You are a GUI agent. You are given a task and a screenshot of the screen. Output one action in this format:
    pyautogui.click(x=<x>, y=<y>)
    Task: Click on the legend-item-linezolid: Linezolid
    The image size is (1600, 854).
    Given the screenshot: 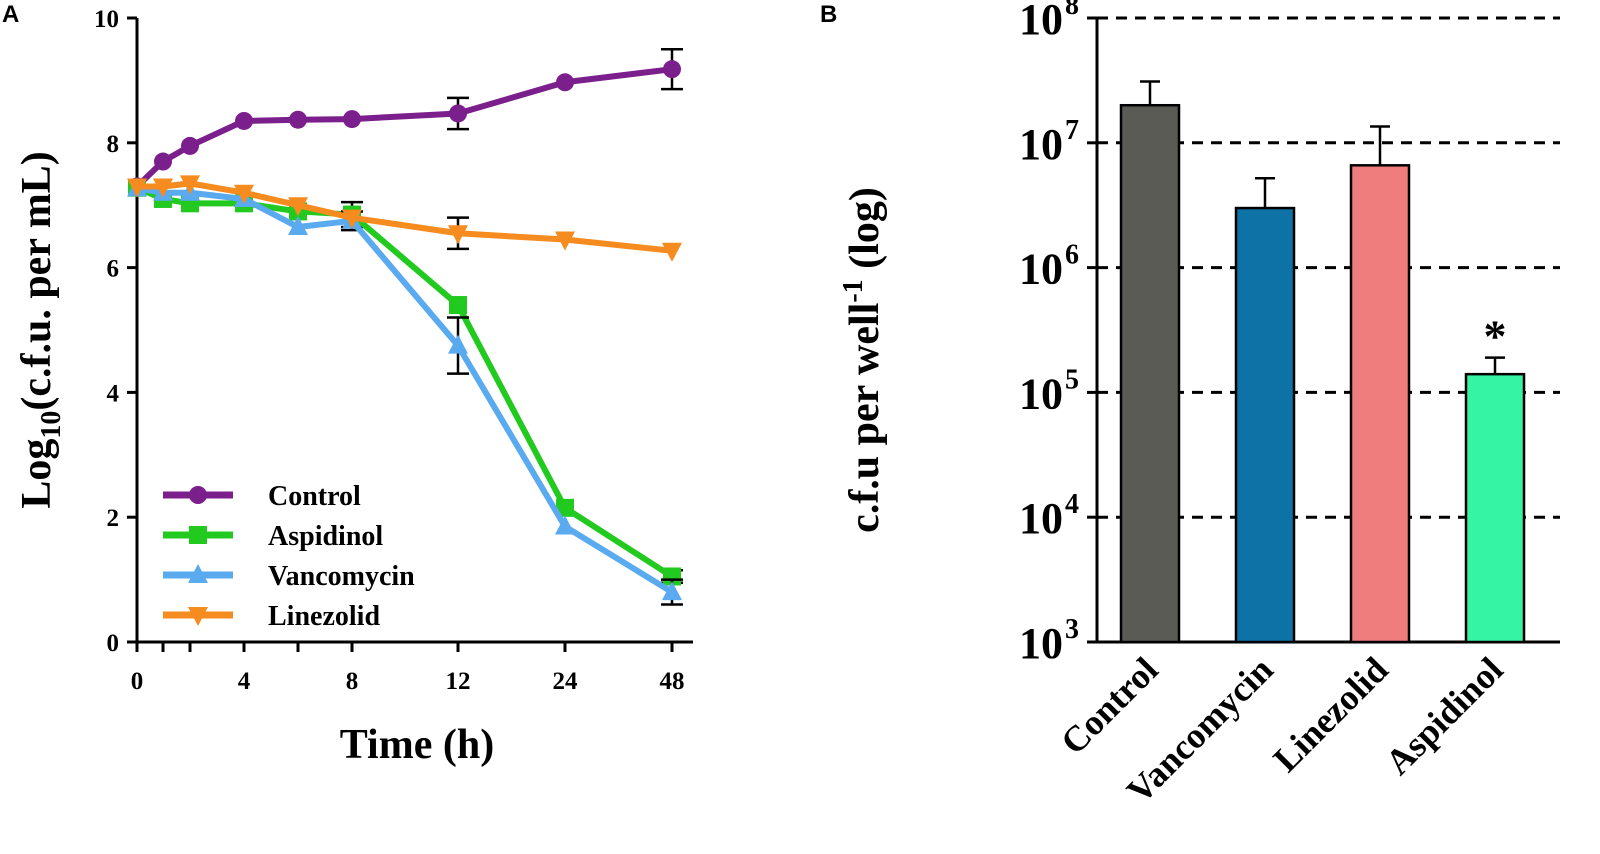 What is the action you would take?
    pyautogui.click(x=271, y=616)
    